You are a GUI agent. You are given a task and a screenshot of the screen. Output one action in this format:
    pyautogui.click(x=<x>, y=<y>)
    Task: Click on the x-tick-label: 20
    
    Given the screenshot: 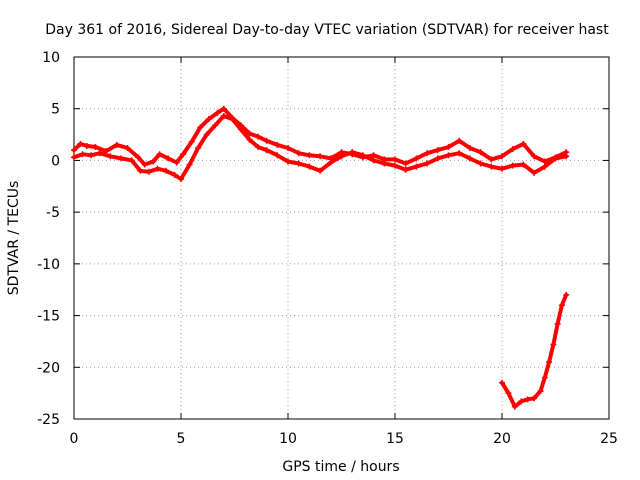 What is the action you would take?
    pyautogui.click(x=502, y=439)
    